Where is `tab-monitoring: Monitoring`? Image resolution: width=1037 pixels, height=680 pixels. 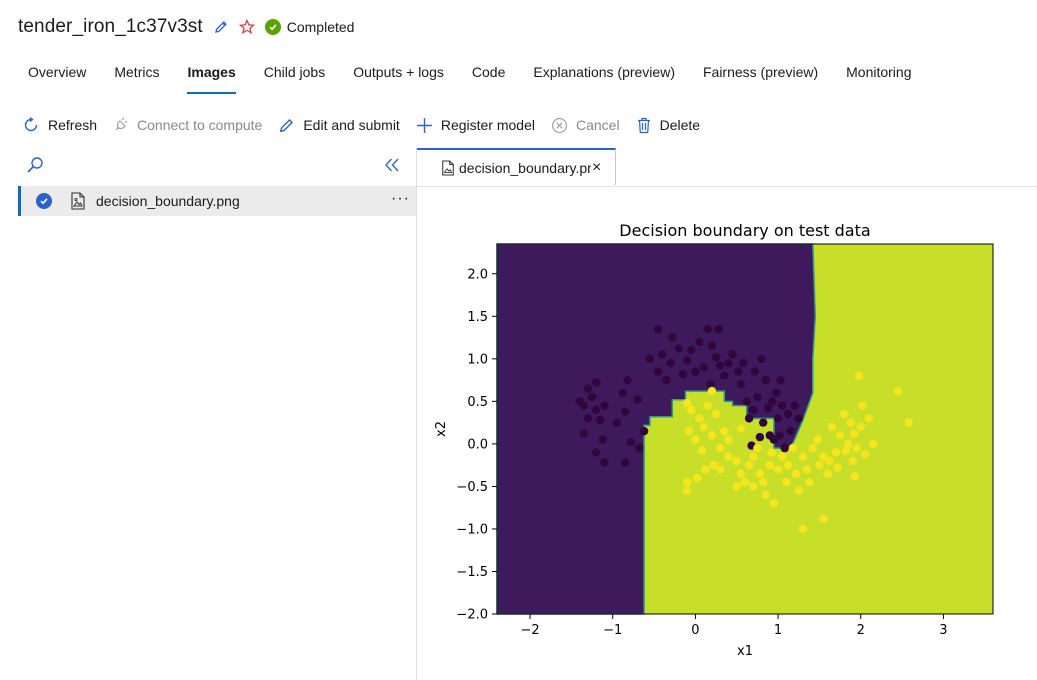
tab-monitoring: Monitoring is located at coordinates (879, 72).